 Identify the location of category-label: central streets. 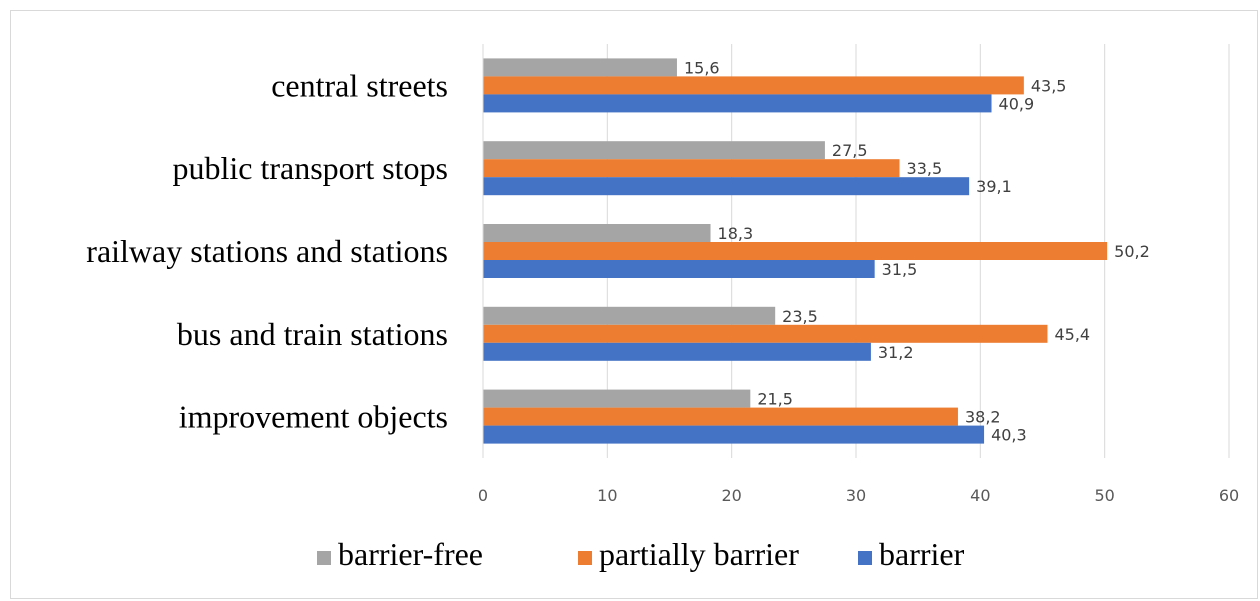
(359, 85).